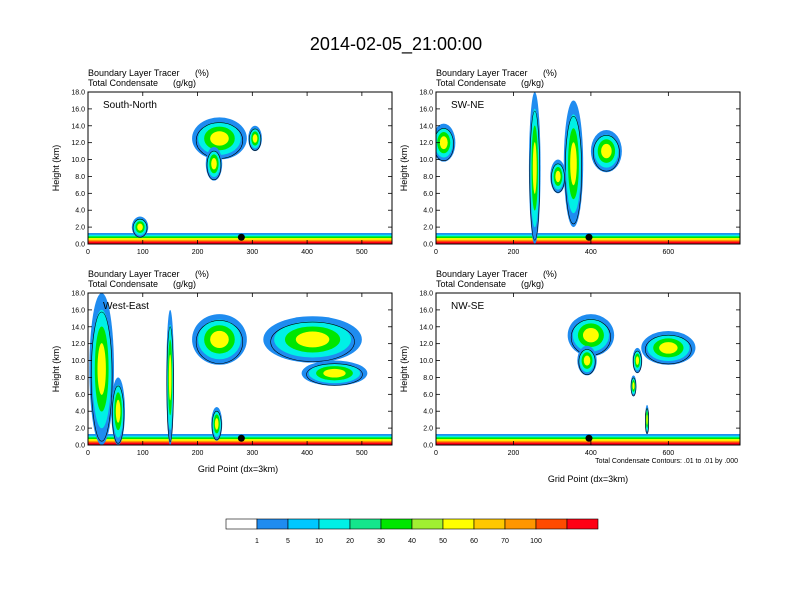 This screenshot has height=612, width=792. What do you see at coordinates (536, 541) in the screenshot?
I see `colorbar-label: 100` at bounding box center [536, 541].